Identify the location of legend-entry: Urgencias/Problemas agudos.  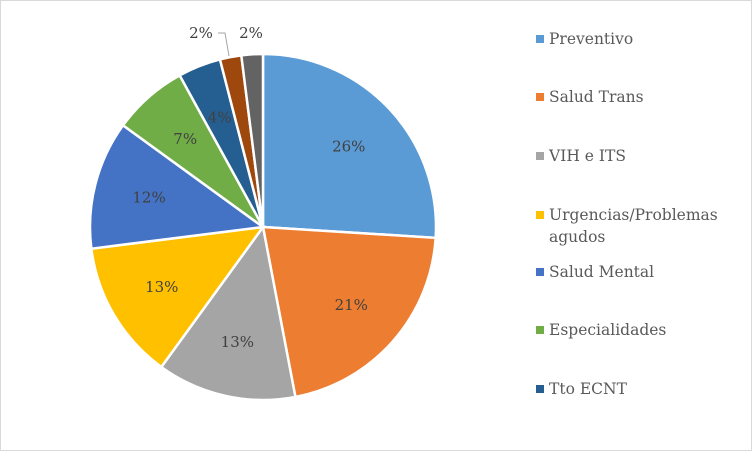
(637, 226).